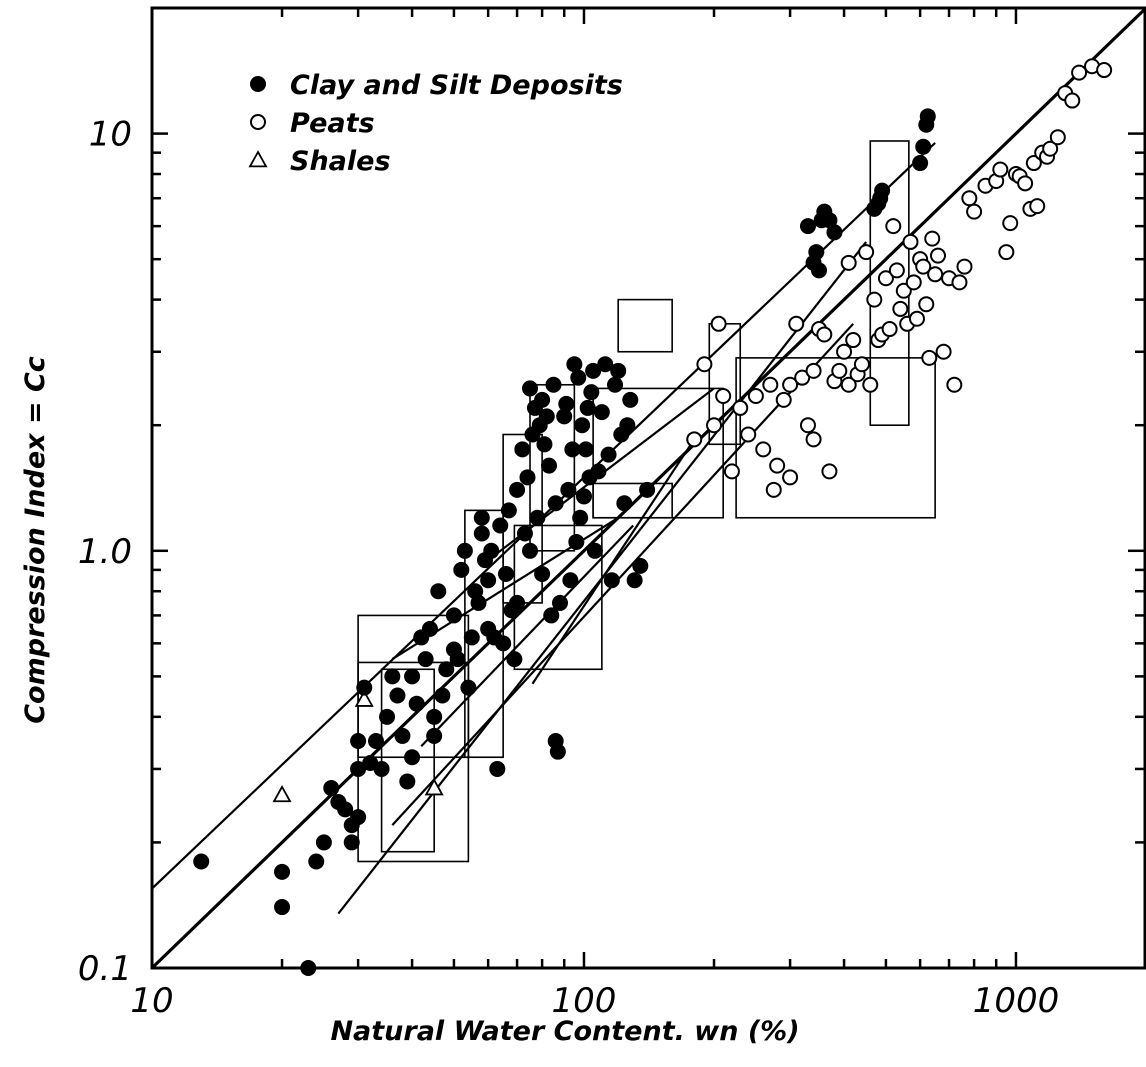  What do you see at coordinates (258, 84) in the screenshot?
I see `legend-marker-clay-silt` at bounding box center [258, 84].